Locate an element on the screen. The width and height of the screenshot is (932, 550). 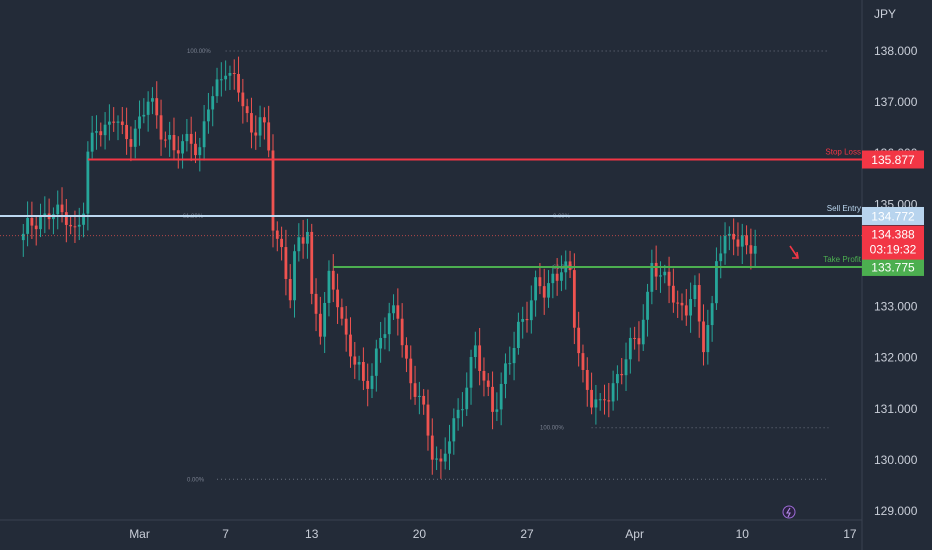
x-tick-label: 10 is located at coordinates (743, 534).